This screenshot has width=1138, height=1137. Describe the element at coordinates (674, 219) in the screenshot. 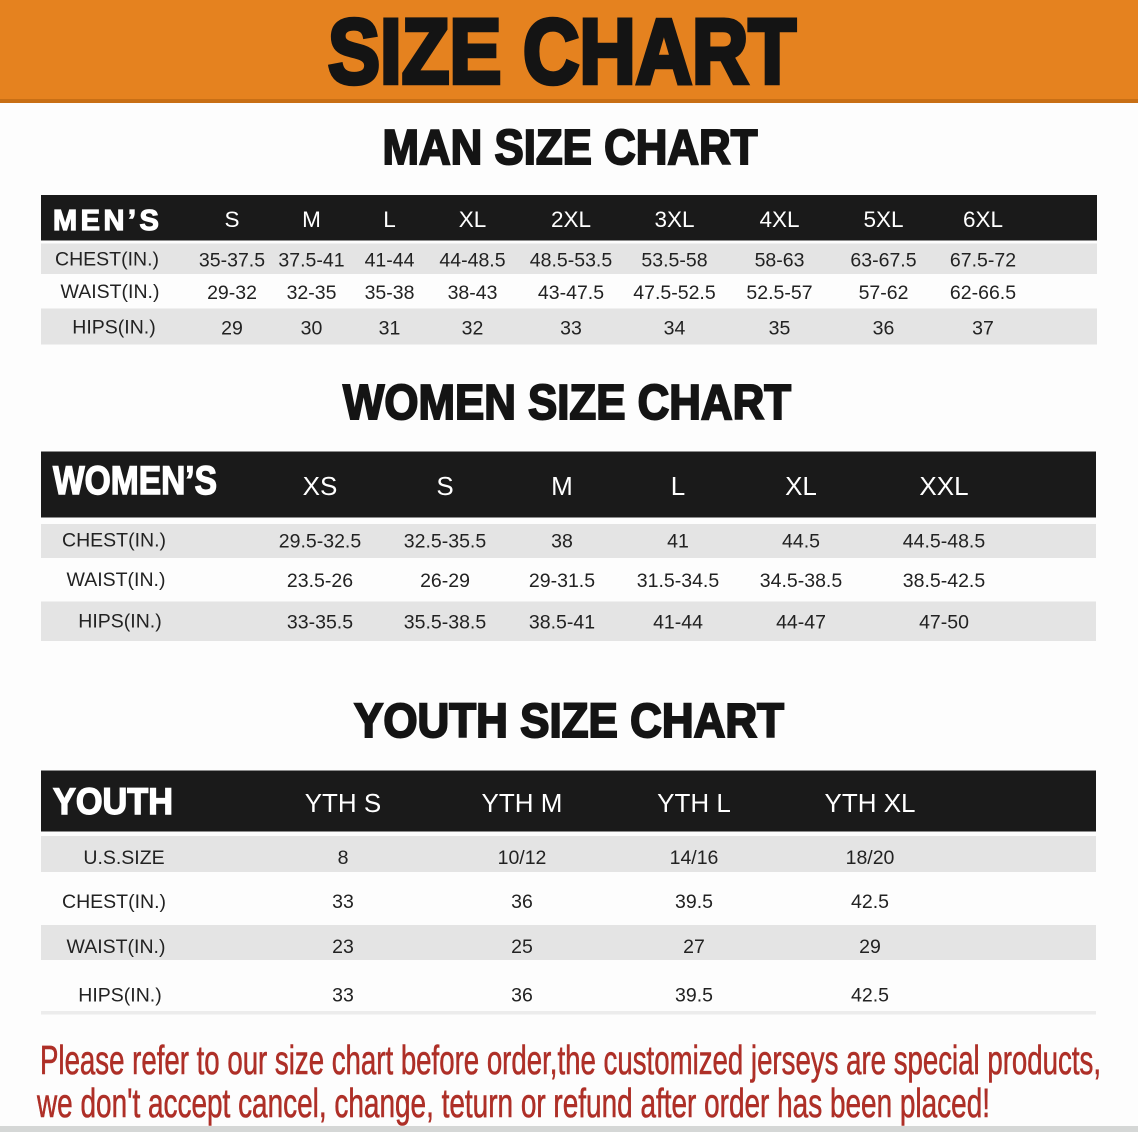

I see `svg-text: 3XL` at that location.